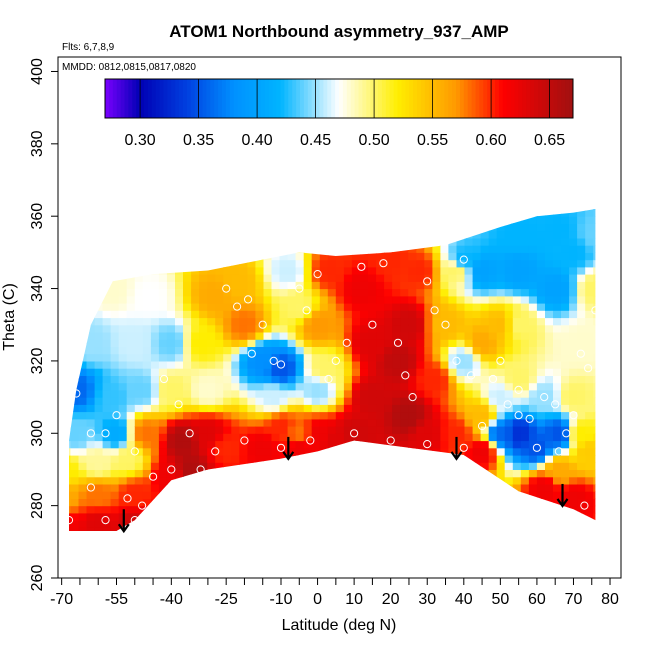 The width and height of the screenshot is (650, 650). Describe the element at coordinates (61, 599) in the screenshot. I see `x-tick-label: -70` at that location.